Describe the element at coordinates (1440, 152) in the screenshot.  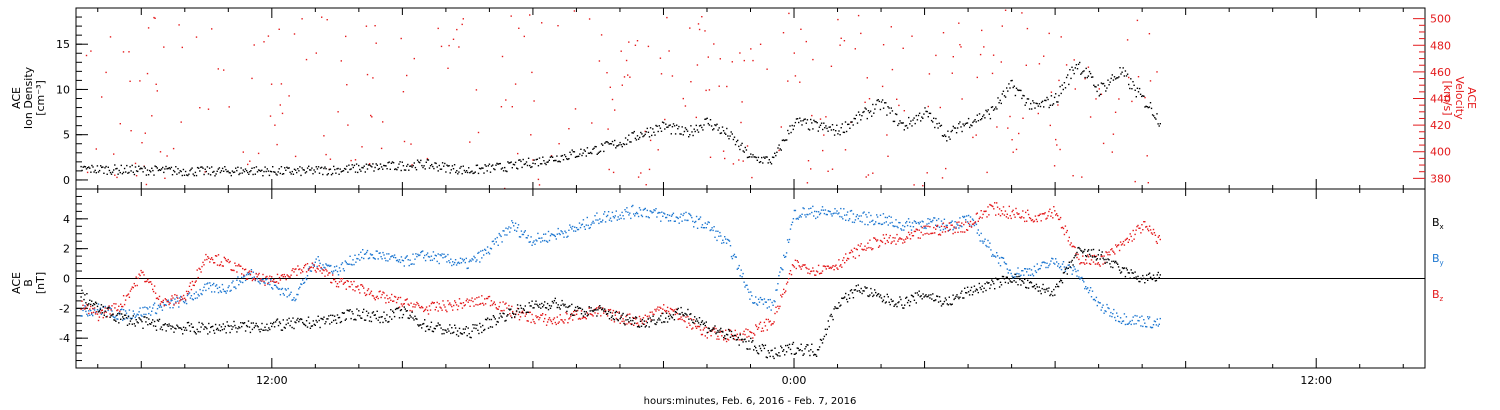
I see `y2-tick-label: 400` at that location.